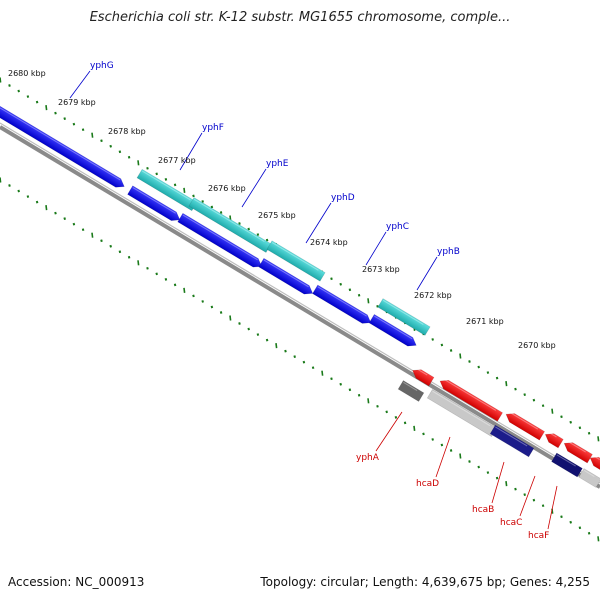  Describe the element at coordinates (77, 102) in the screenshot. I see `scale-label: 2679 kbp` at that location.